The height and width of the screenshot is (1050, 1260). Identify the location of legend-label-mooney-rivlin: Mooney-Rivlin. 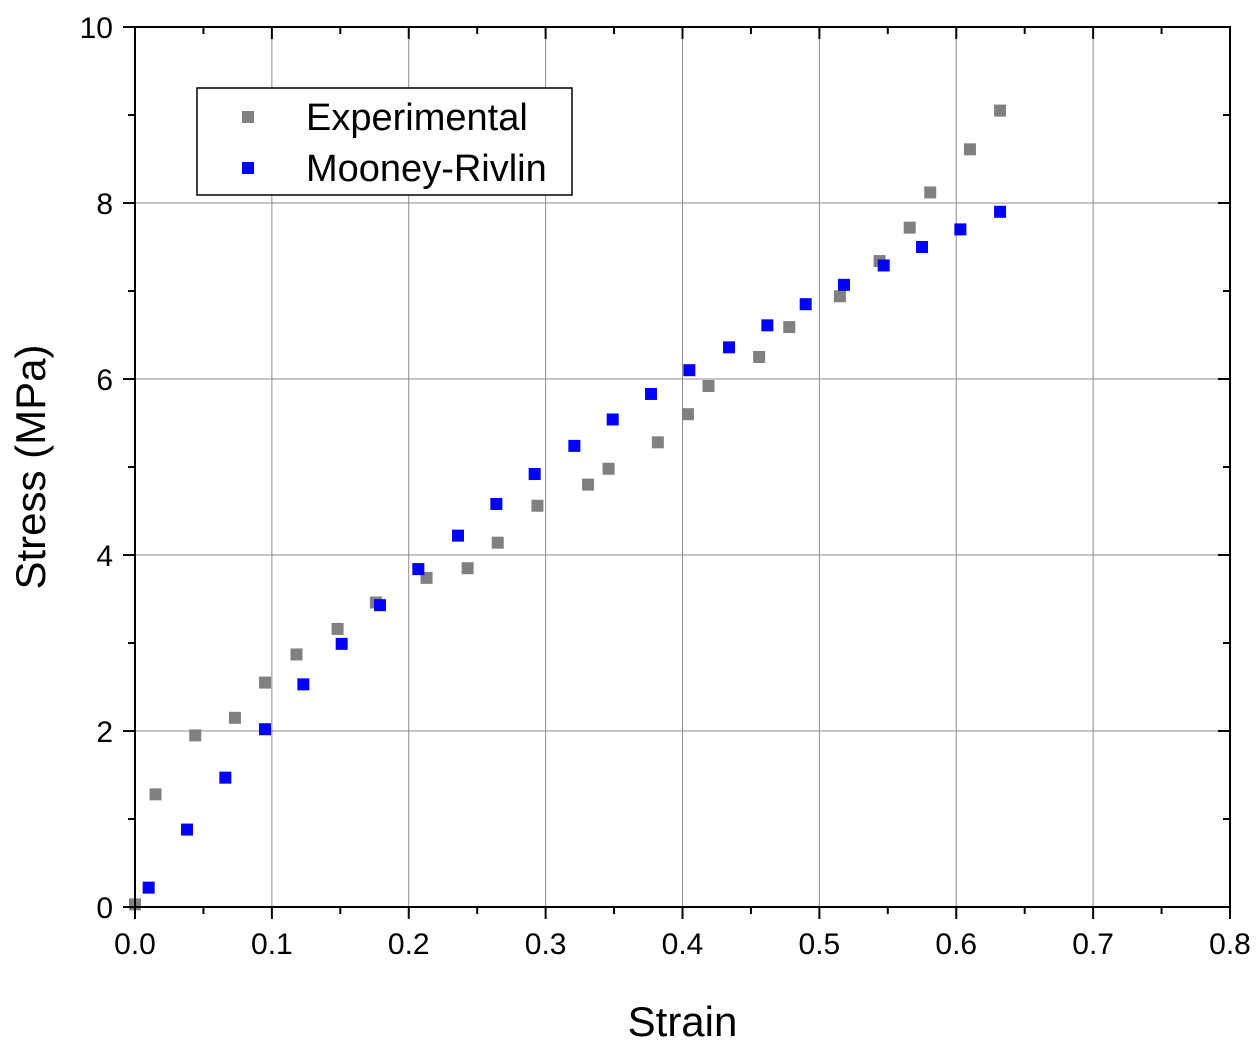
(426, 169).